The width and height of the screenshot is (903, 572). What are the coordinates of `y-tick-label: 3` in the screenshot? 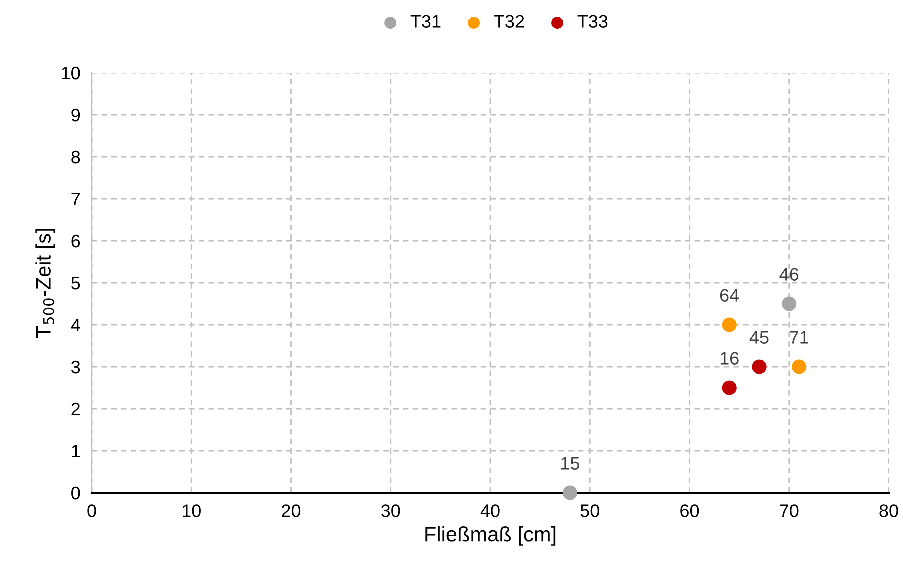 It's located at (76, 367).